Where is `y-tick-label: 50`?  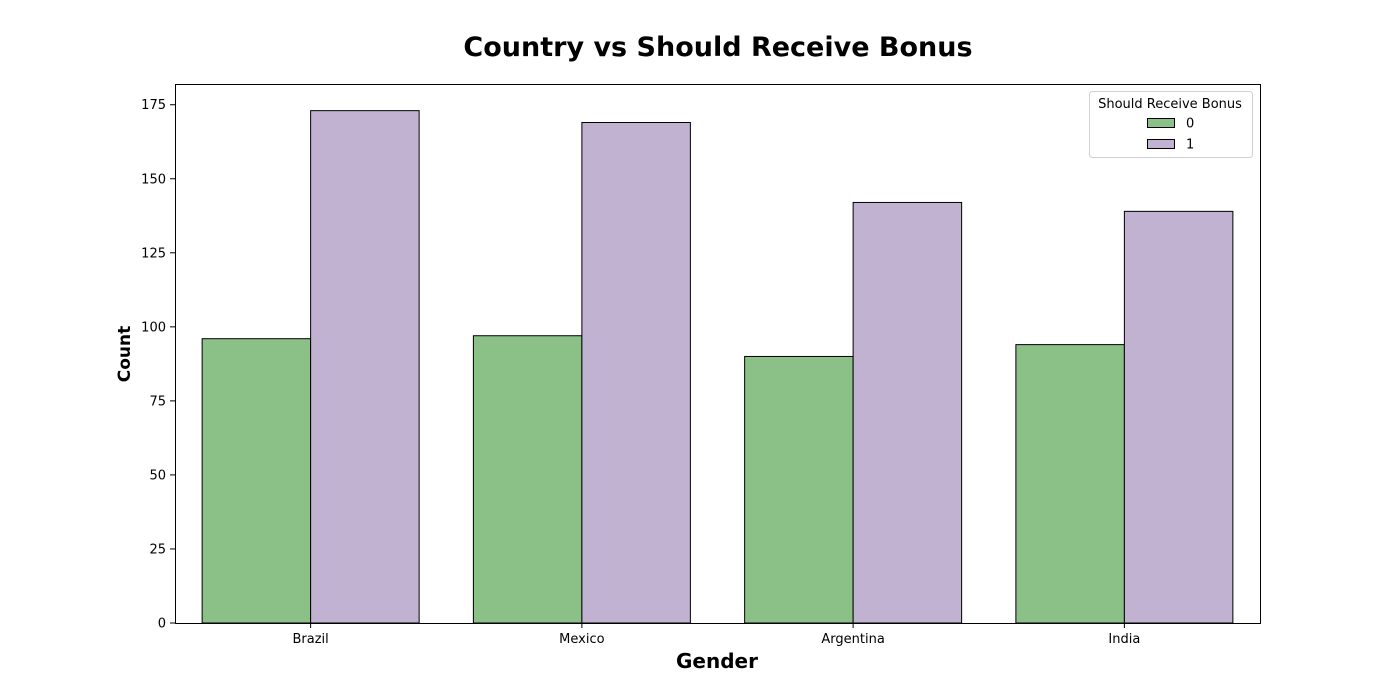
y-tick-label: 50 is located at coordinates (157, 475).